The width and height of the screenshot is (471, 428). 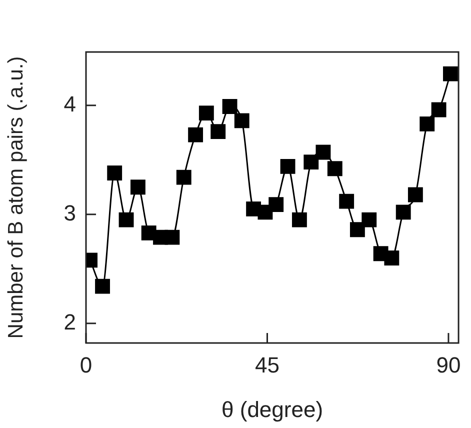 What do you see at coordinates (70, 213) in the screenshot?
I see `y-tick-label: 3` at bounding box center [70, 213].